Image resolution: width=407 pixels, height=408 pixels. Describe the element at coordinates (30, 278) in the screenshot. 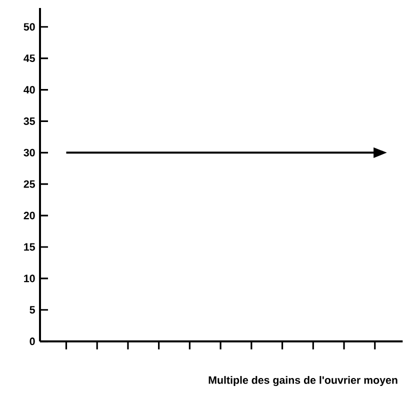

I see `y-tick-label: 10` at that location.